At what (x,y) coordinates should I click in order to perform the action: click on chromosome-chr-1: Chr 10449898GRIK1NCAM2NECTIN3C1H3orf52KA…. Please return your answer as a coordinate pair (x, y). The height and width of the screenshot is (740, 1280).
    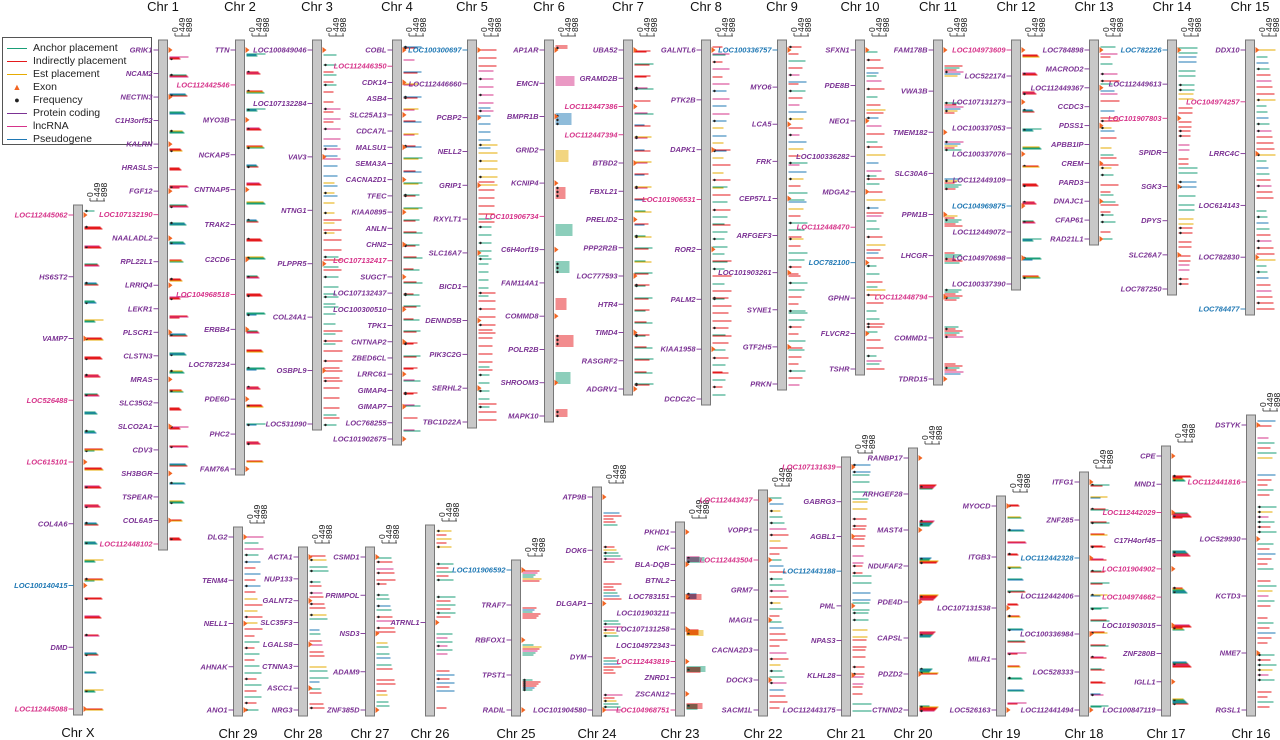
    Looking at the image, I should click on (146, 275).